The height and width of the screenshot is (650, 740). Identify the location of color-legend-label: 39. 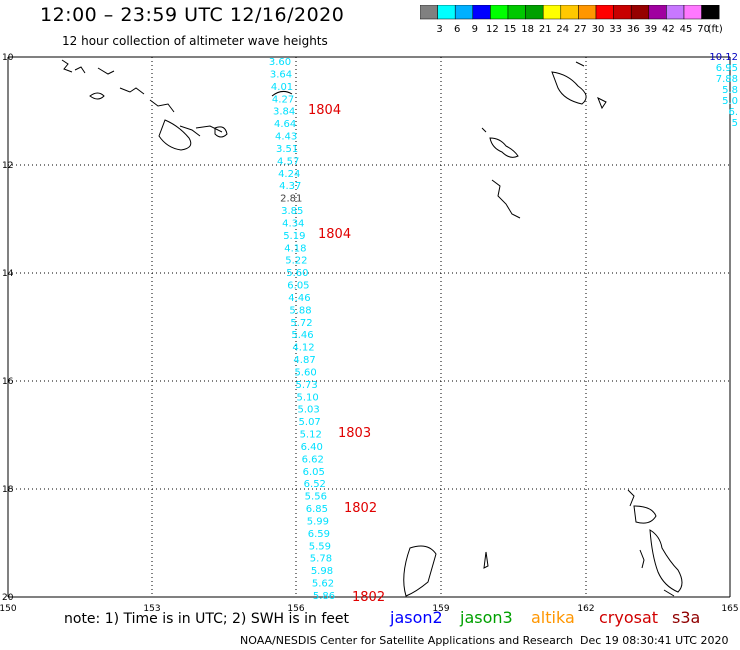
(650, 29).